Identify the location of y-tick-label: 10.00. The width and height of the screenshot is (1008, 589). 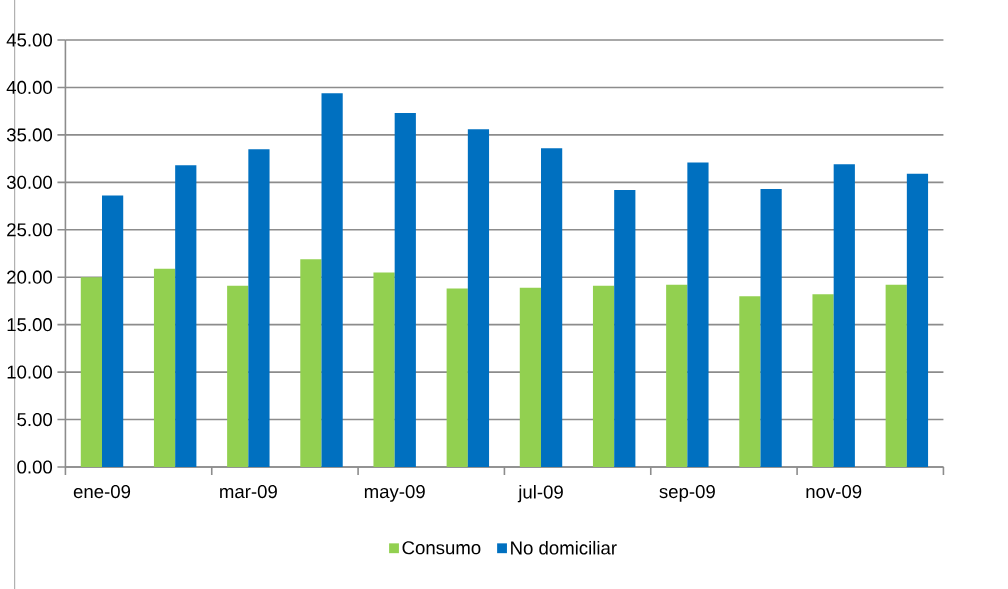
(30, 372).